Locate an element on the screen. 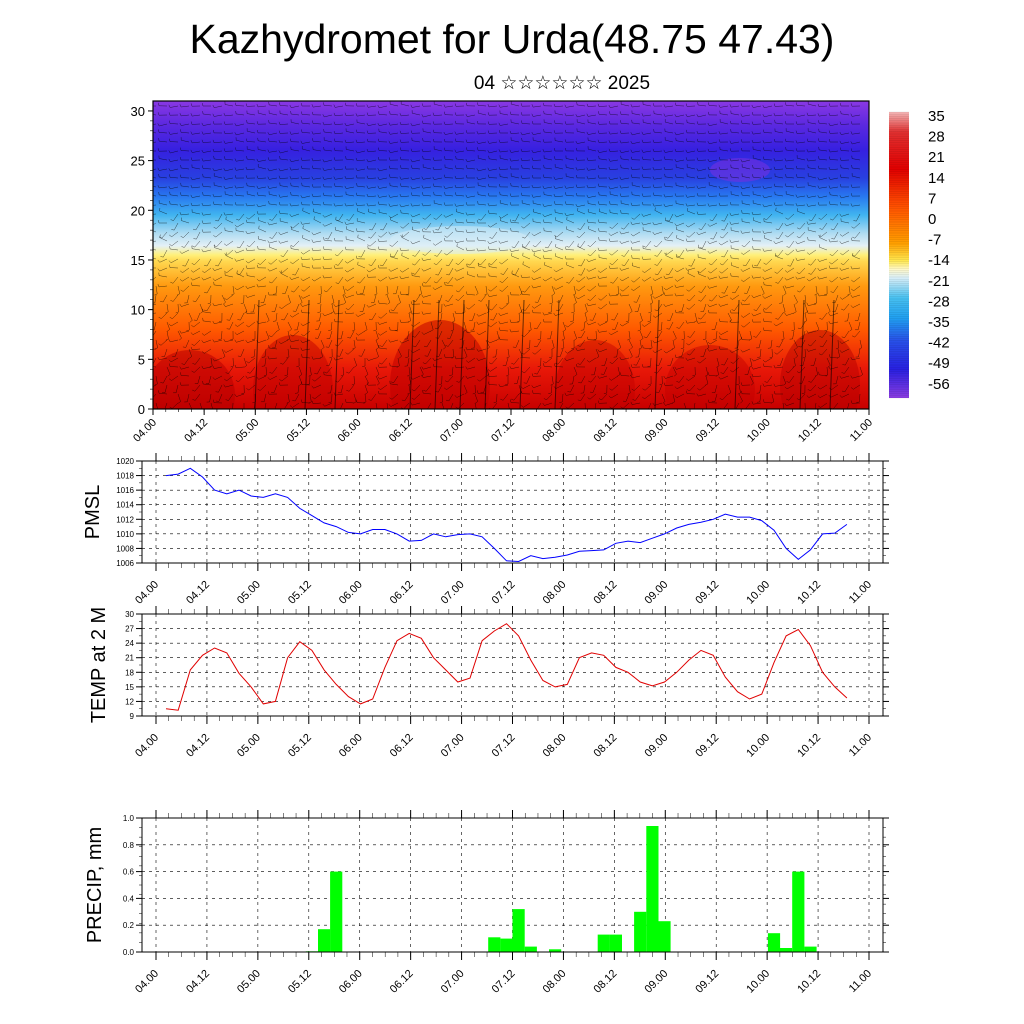 The height and width of the screenshot is (1024, 1024). colorbar-label: -21 is located at coordinates (939, 281).